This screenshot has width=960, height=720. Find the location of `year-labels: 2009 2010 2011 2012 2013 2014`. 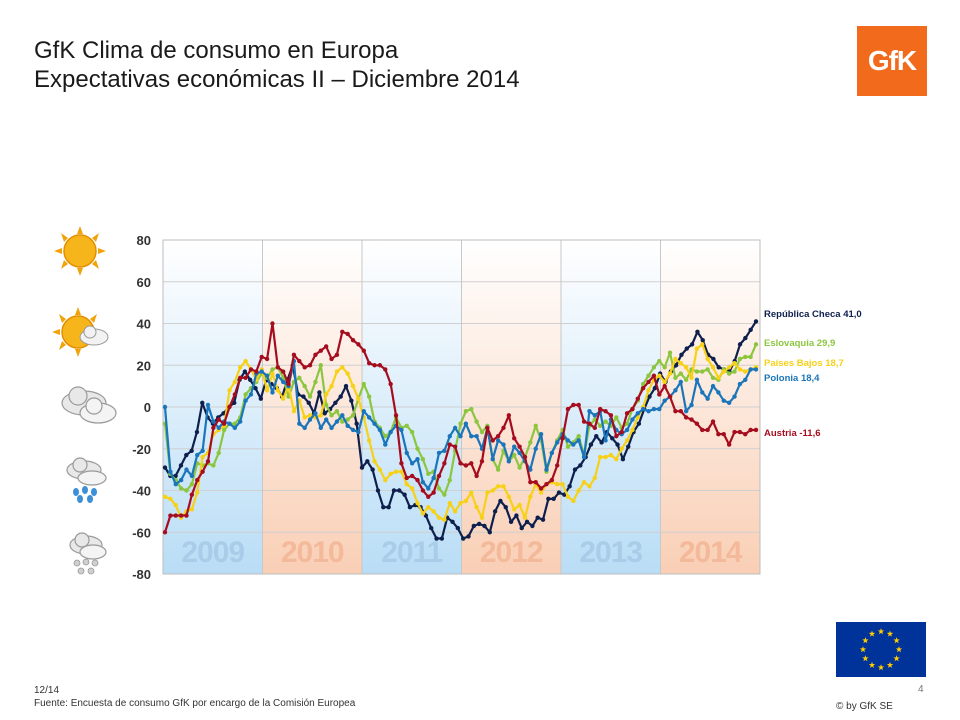

year-labels: 2009 2010 2011 2012 2013 2014 is located at coordinates (462, 552).